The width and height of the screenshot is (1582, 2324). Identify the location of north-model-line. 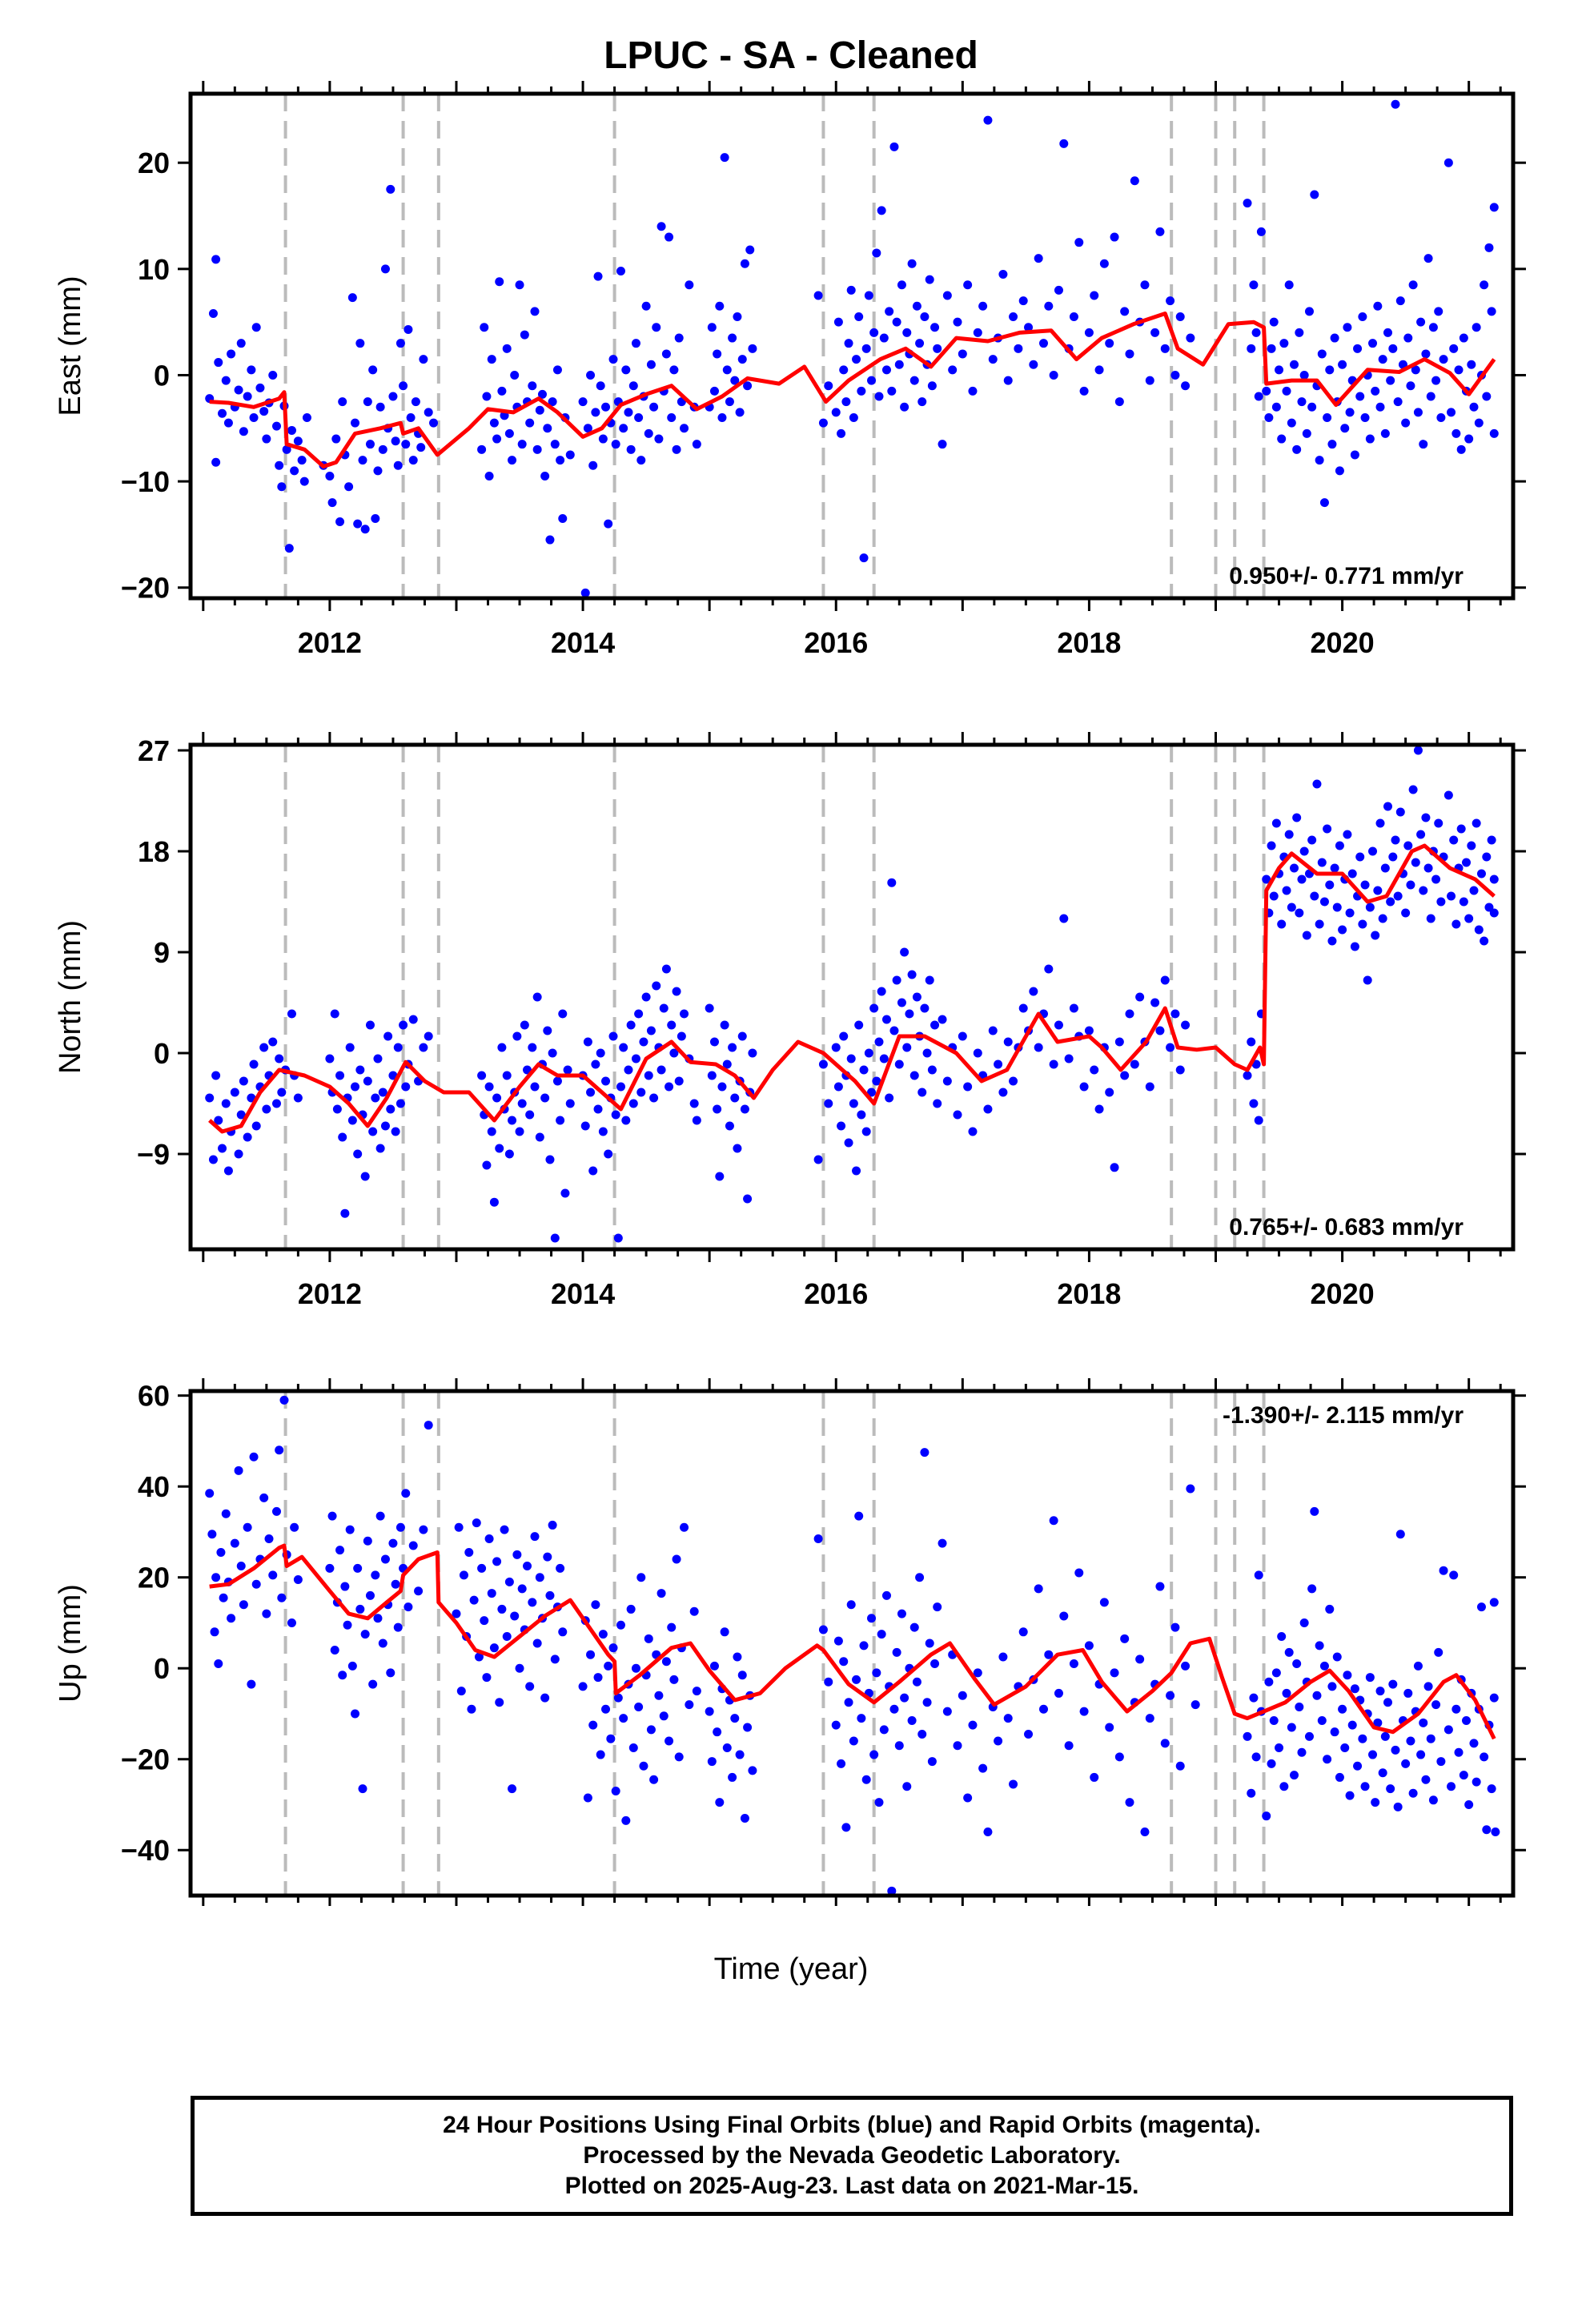
(852, 988).